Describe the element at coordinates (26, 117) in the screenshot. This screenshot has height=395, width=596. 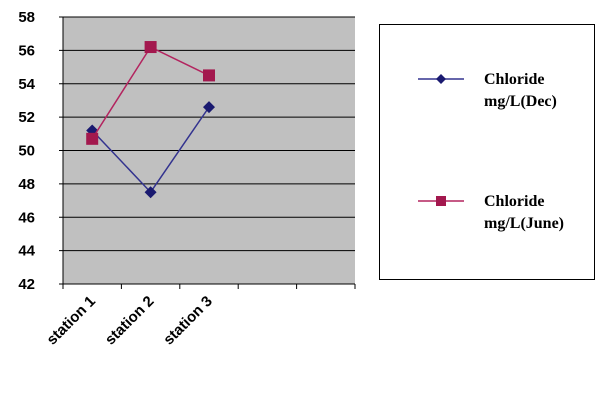
I see `y-tick-label: 52` at that location.